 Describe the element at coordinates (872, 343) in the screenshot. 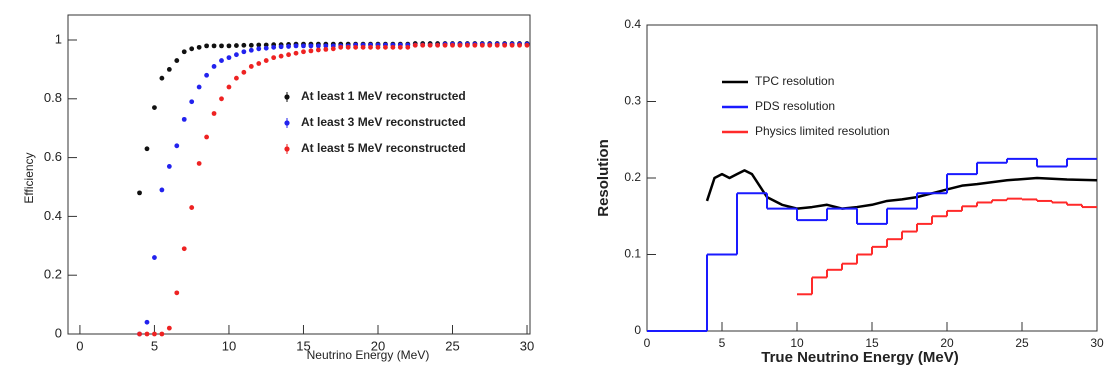

I see `x-tick-label: 15` at that location.